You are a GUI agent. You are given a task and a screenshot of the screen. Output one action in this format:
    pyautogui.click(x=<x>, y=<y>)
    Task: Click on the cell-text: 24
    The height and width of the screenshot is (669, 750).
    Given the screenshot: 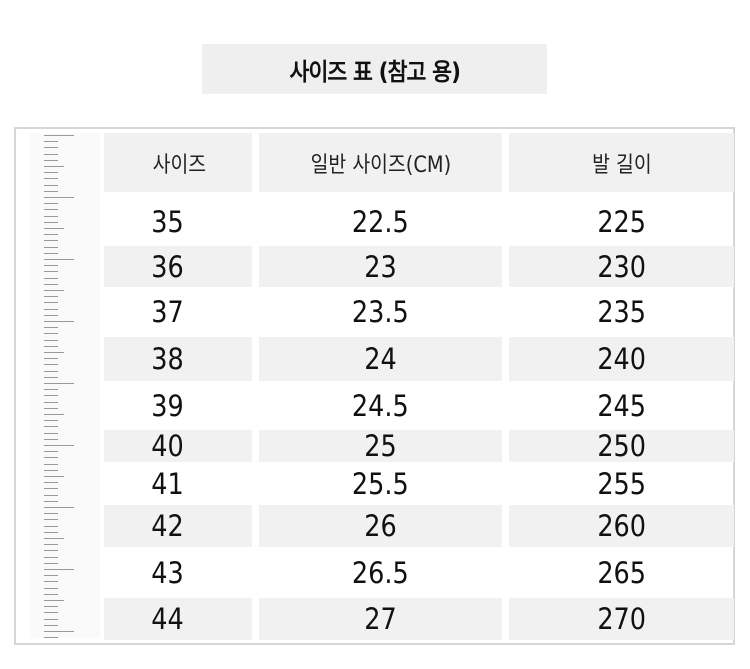 What is the action you would take?
    pyautogui.click(x=380, y=359)
    